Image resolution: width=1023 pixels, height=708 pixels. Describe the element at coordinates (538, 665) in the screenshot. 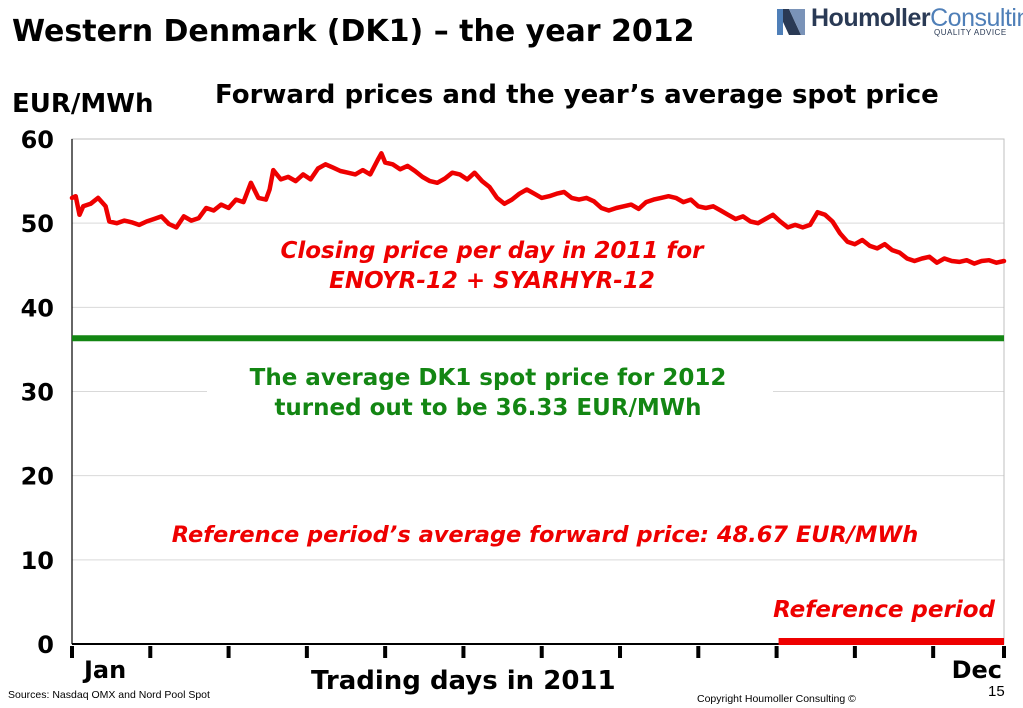

I see `x-ticks: Jan Dec` at that location.